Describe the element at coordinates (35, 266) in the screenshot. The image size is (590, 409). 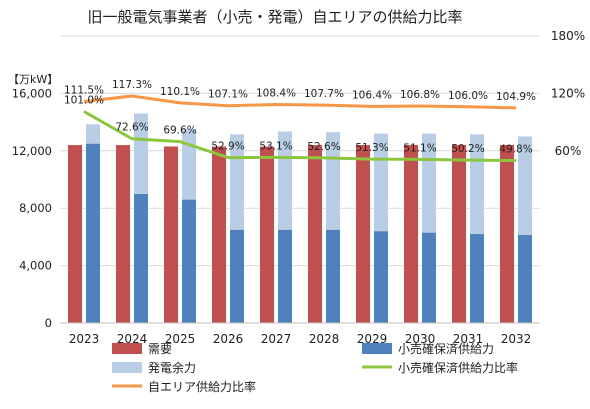
I see `y-left-tick-label: 4,000` at that location.